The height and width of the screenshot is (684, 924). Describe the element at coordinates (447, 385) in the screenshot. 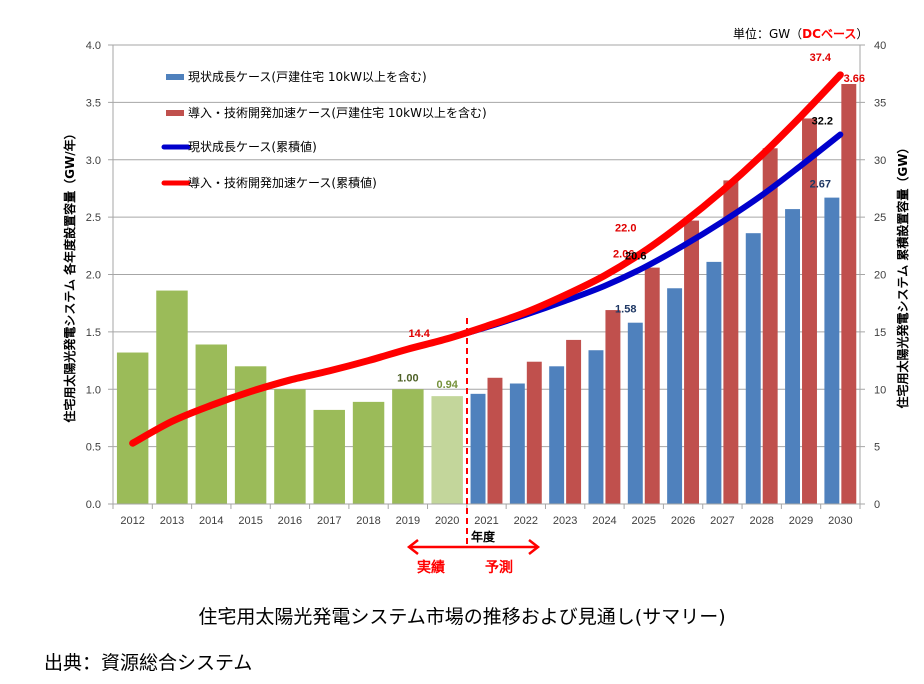

I see `data-label: 0.94` at that location.